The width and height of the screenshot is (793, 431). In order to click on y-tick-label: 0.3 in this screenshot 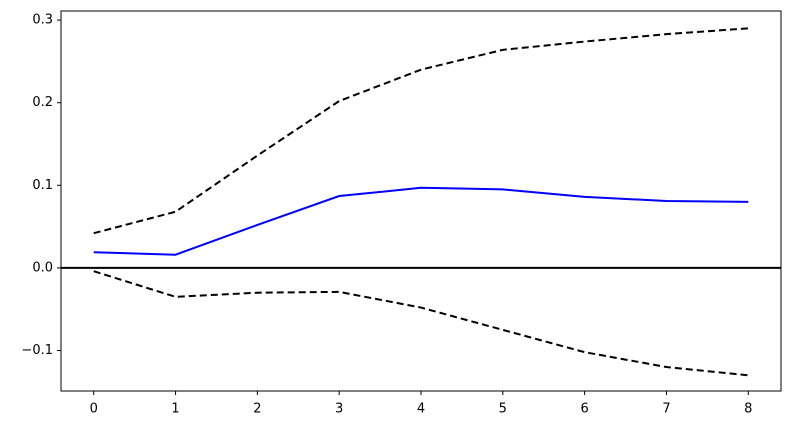, I will do `click(42, 20)`.